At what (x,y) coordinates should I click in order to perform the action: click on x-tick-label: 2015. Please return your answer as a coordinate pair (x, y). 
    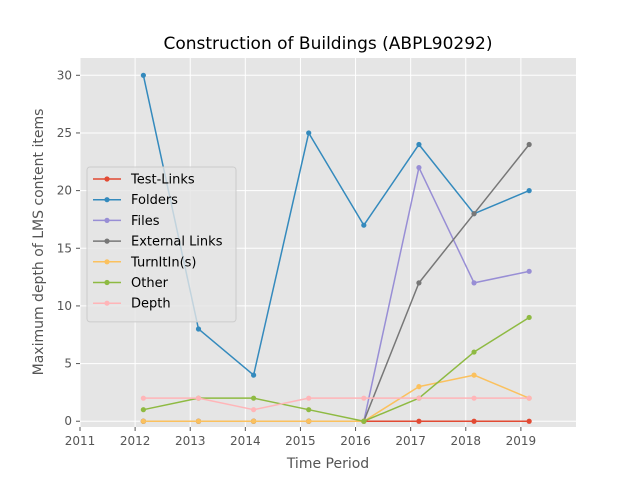
    Looking at the image, I should click on (300, 441).